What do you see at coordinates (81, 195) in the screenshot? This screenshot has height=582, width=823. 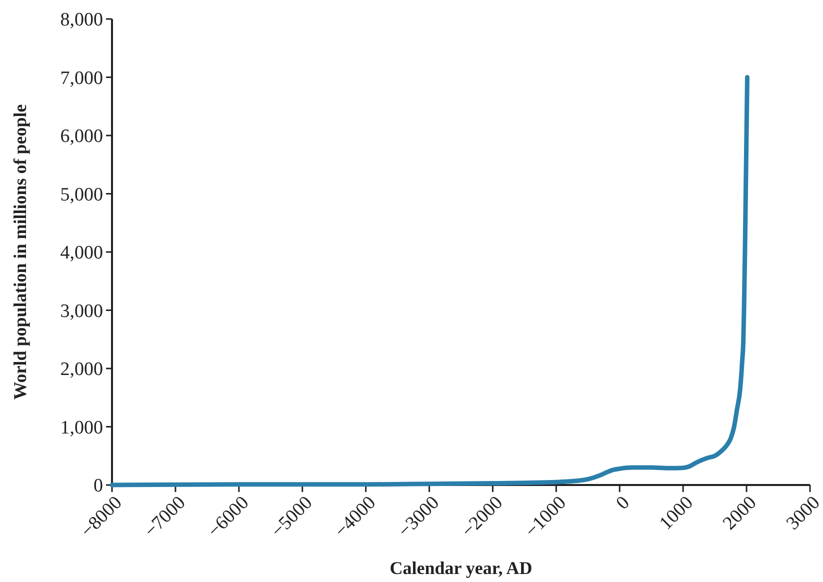 I see `y-tick-label: 5,000` at bounding box center [81, 195].